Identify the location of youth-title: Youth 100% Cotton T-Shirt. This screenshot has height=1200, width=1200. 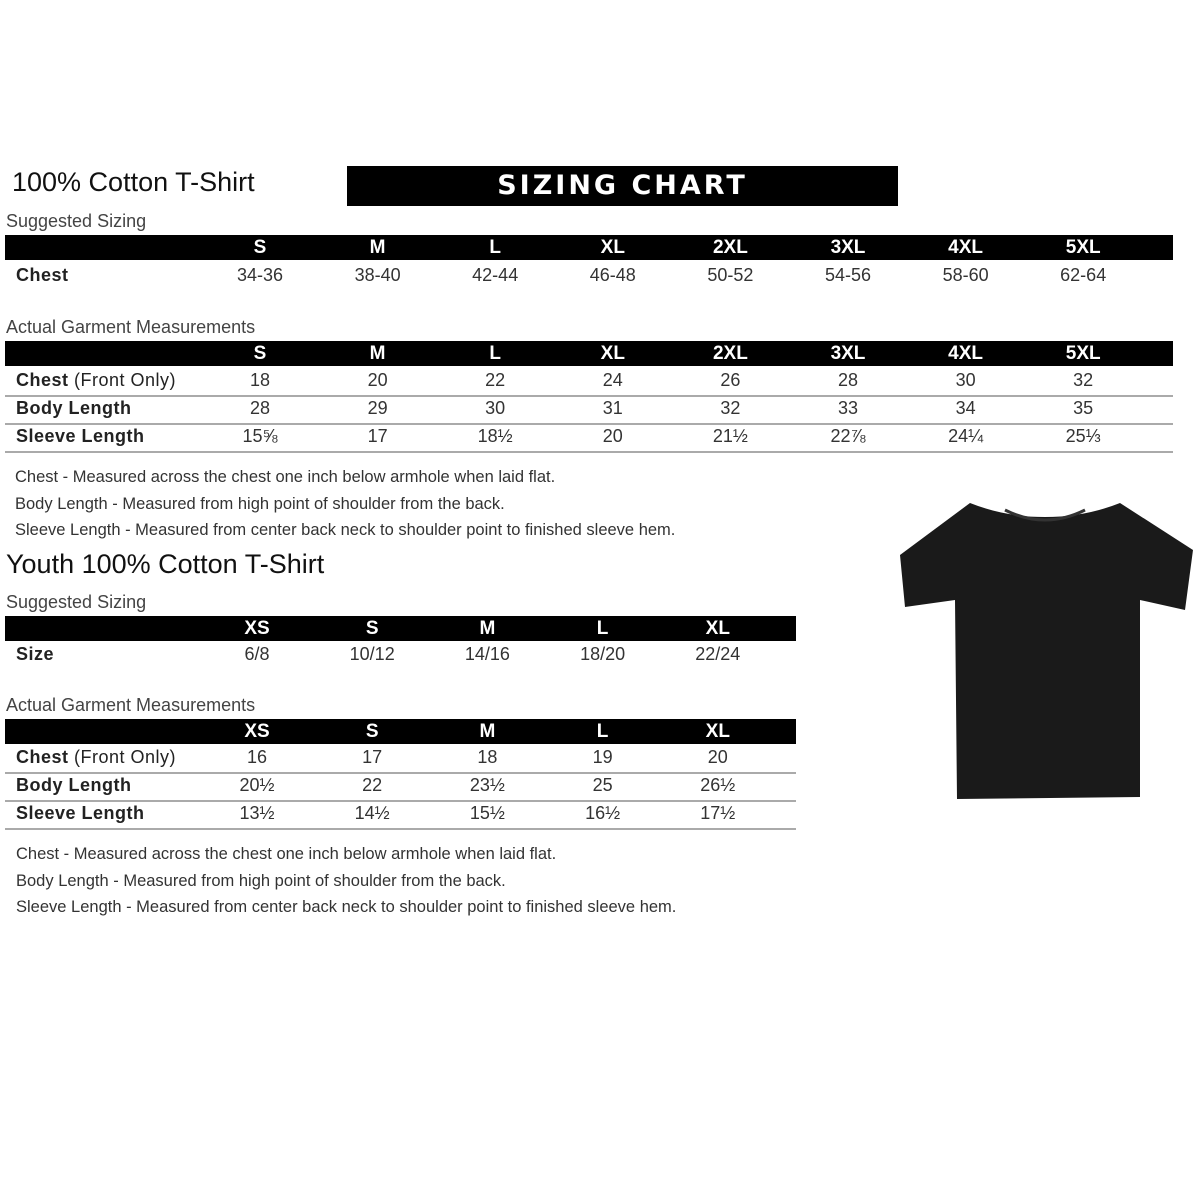
(165, 564).